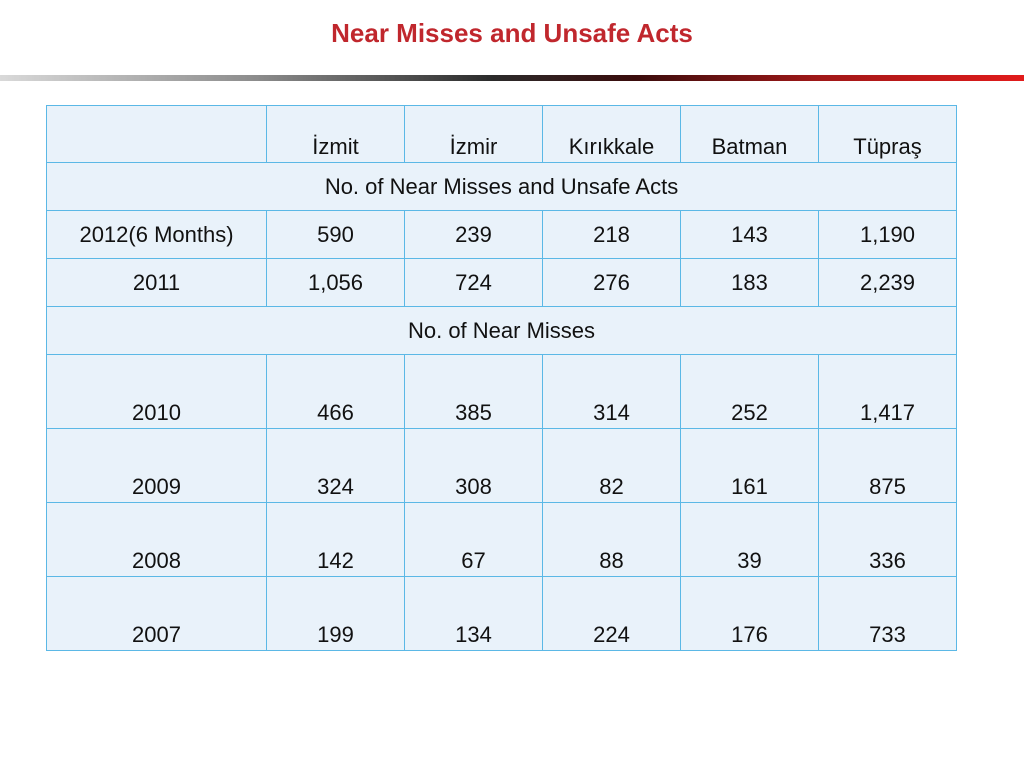 This screenshot has height=768, width=1024. I want to click on value-cell: 276, so click(611, 282).